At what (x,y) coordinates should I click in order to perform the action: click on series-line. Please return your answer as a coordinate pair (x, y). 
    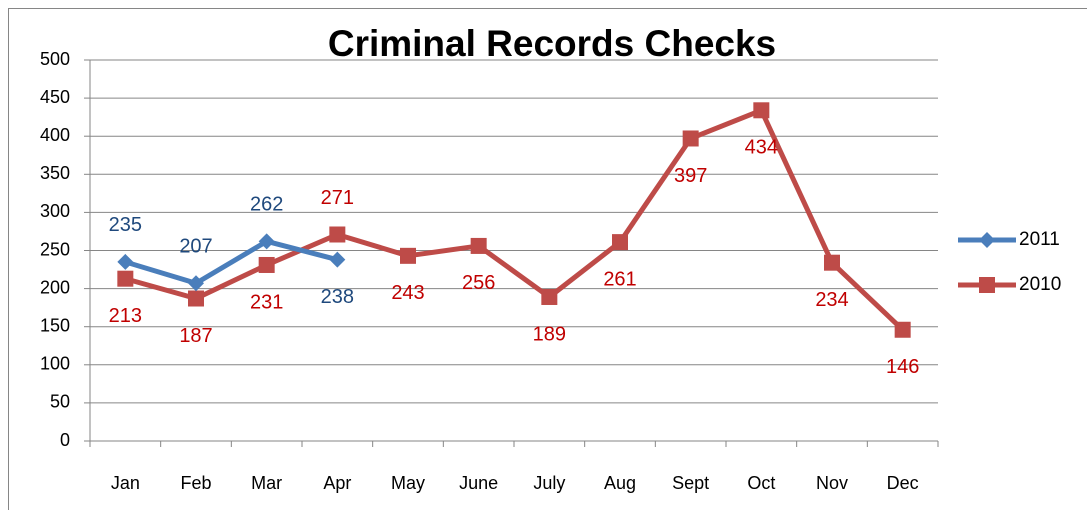
    Looking at the image, I should click on (231, 262).